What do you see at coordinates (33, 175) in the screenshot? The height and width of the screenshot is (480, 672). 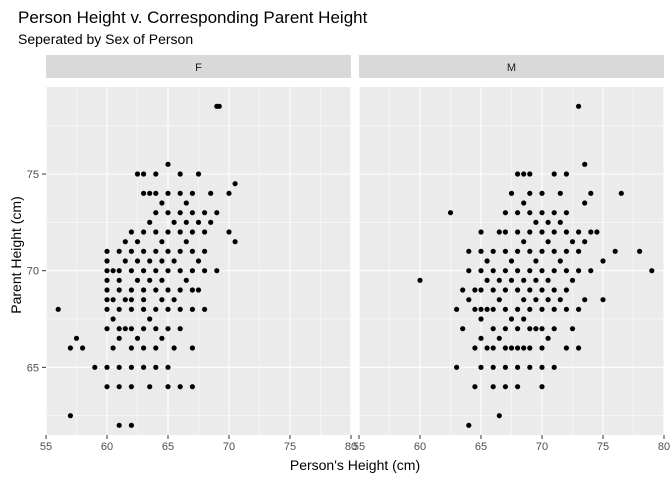 I see `y-tick-label: 75` at bounding box center [33, 175].